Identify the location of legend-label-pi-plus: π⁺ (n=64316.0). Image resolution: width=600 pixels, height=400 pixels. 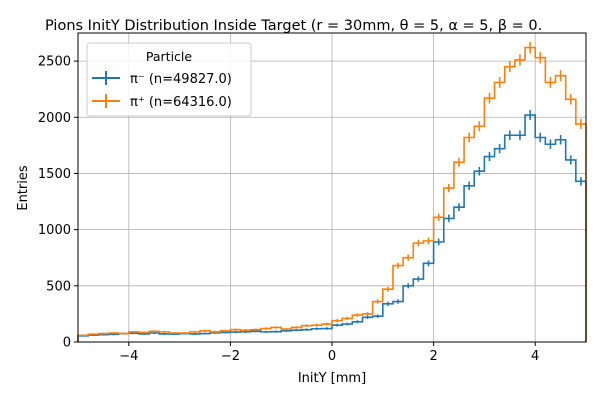
(181, 102).